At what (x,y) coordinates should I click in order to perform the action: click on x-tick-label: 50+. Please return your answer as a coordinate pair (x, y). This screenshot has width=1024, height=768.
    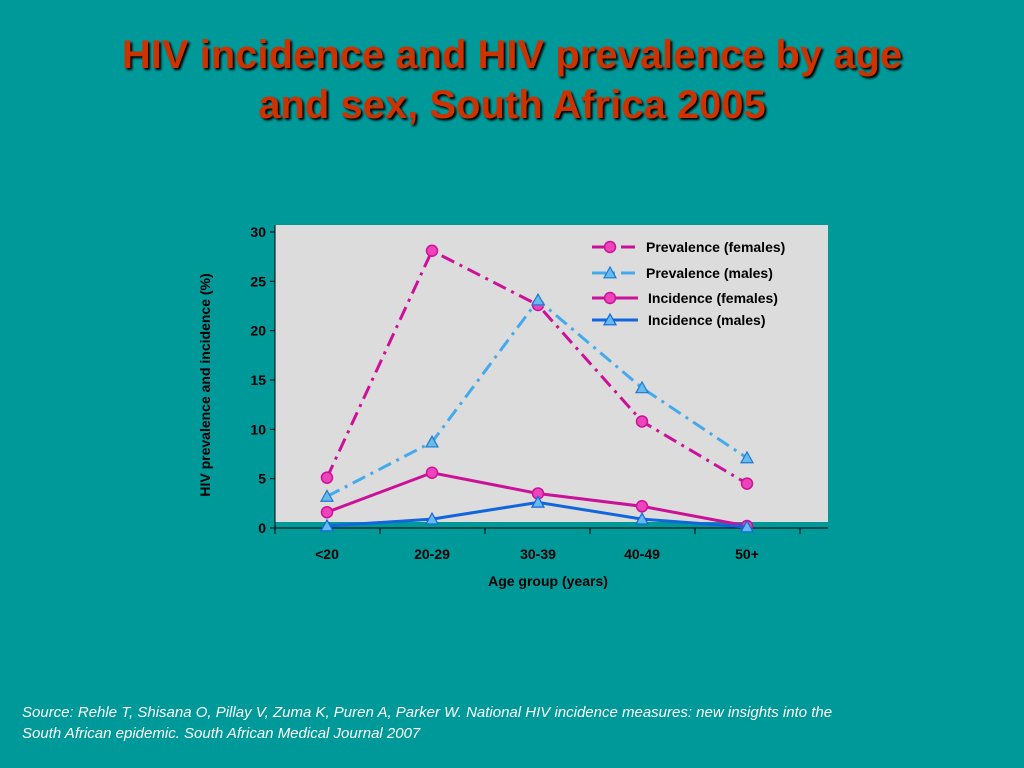
    Looking at the image, I should click on (747, 554).